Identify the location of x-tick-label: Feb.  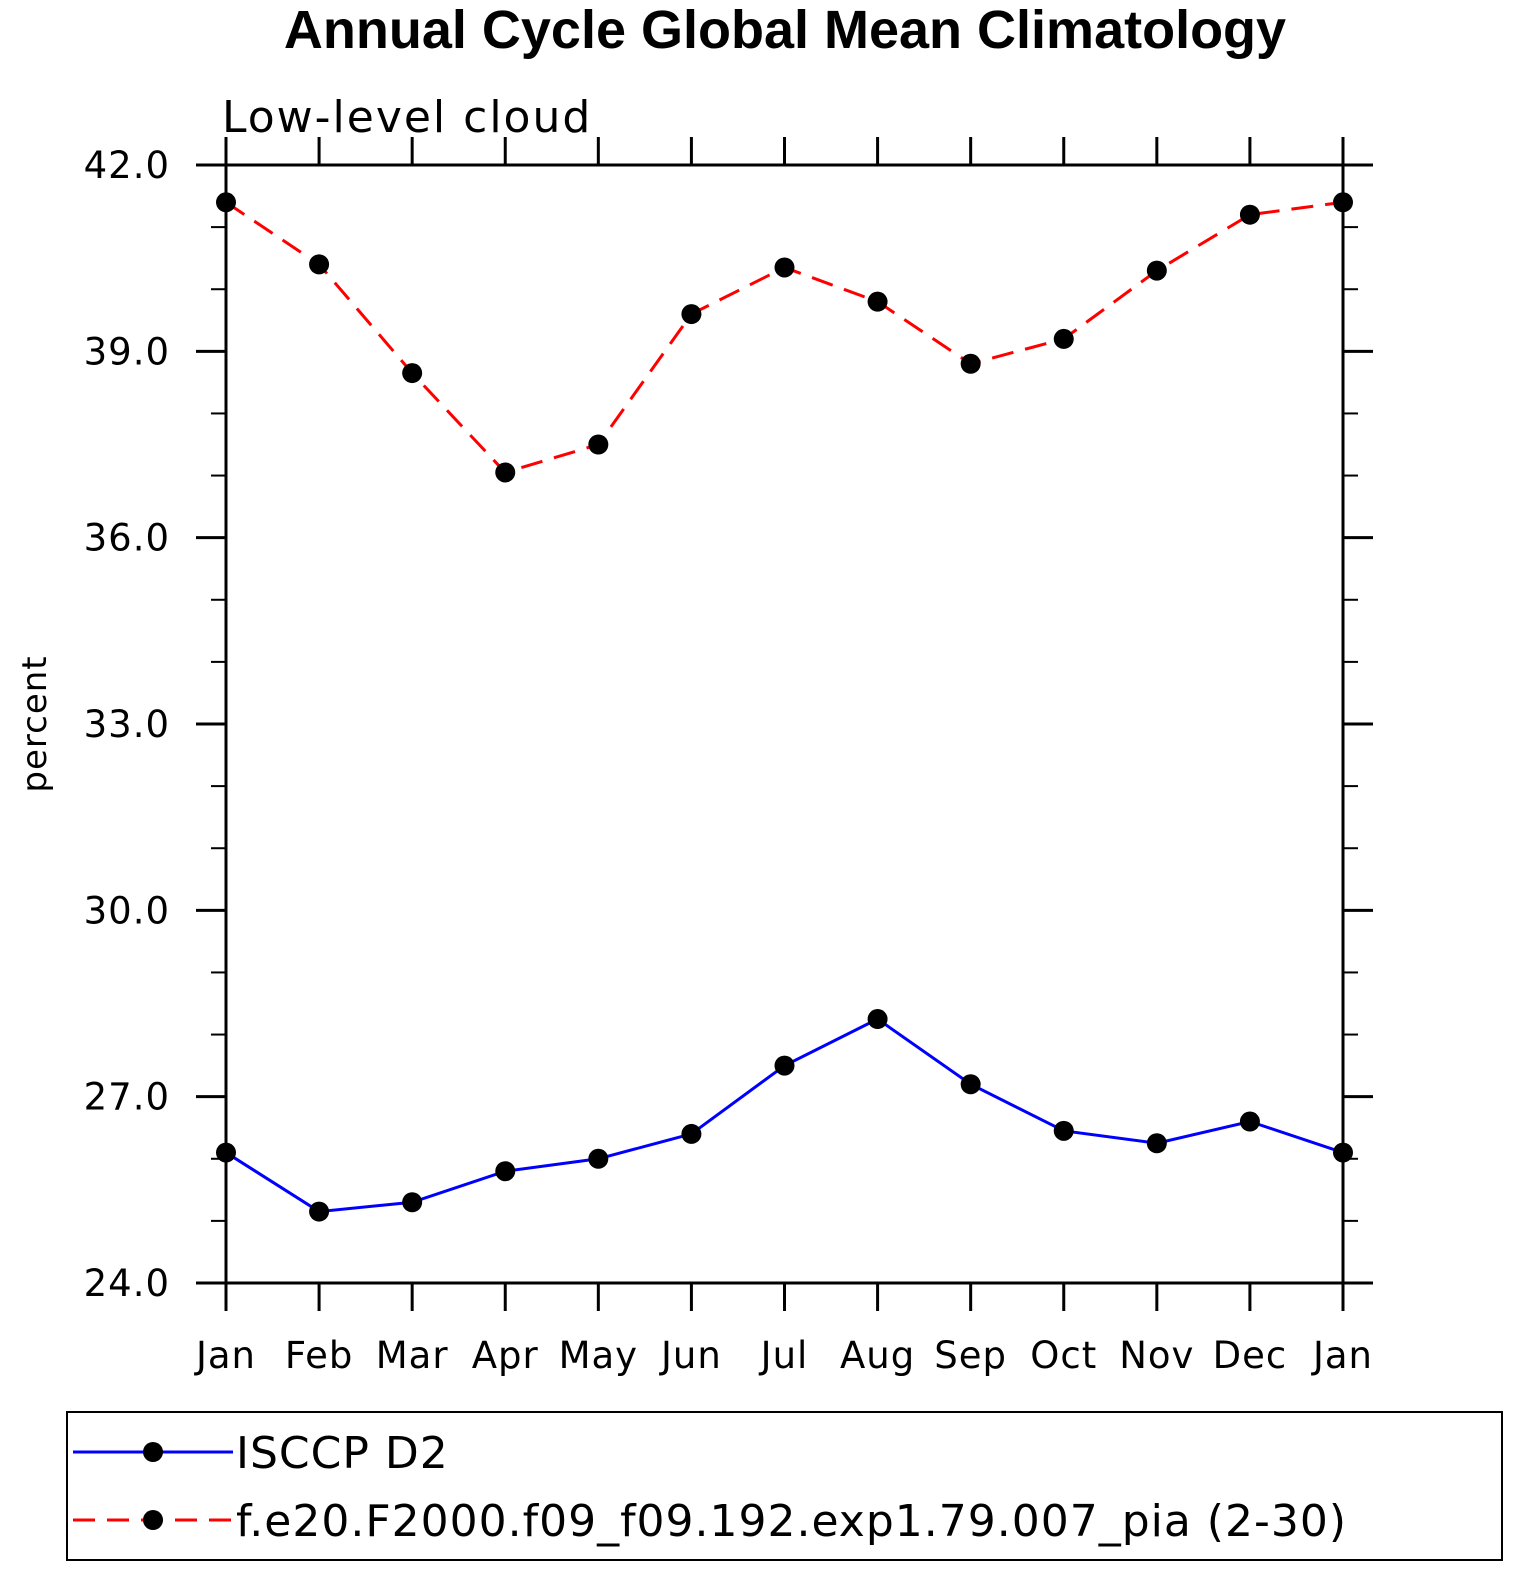
(319, 1355).